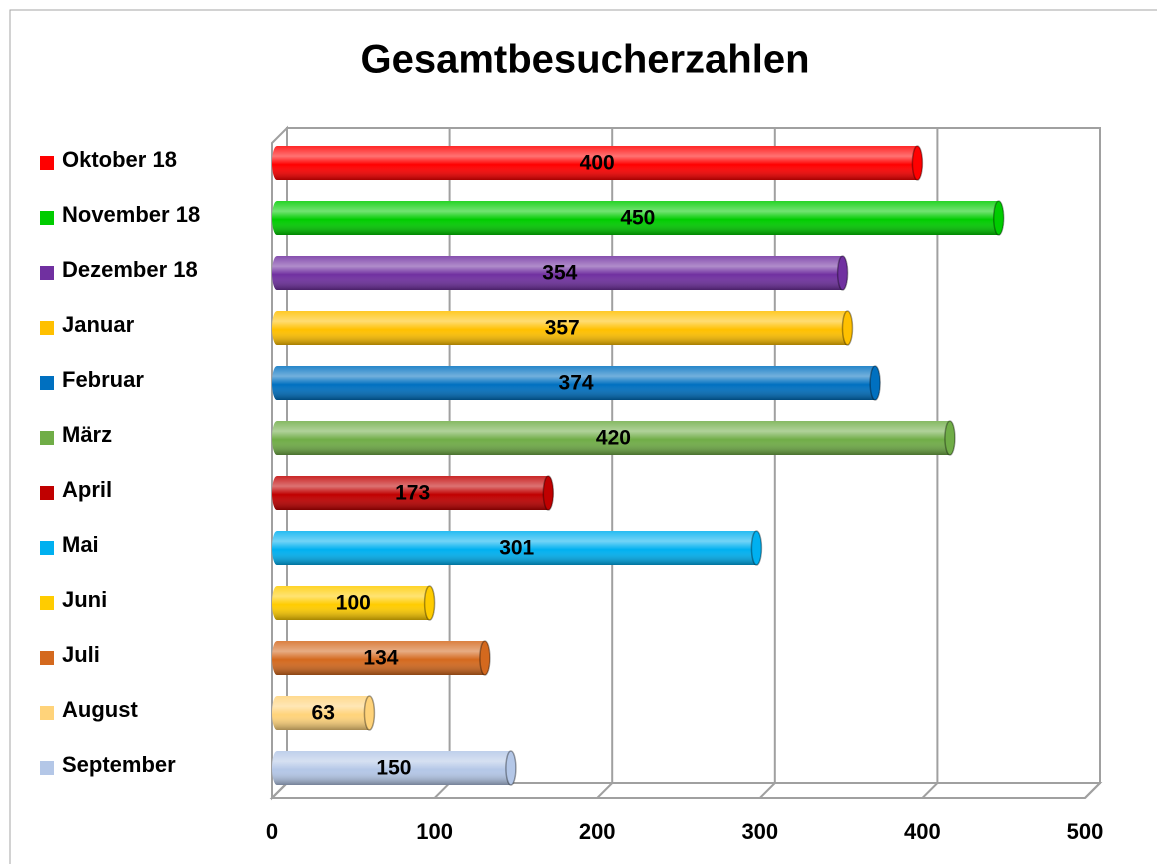 This screenshot has width=1157, height=864. Describe the element at coordinates (100, 709) in the screenshot. I see `legend-label: August` at that location.